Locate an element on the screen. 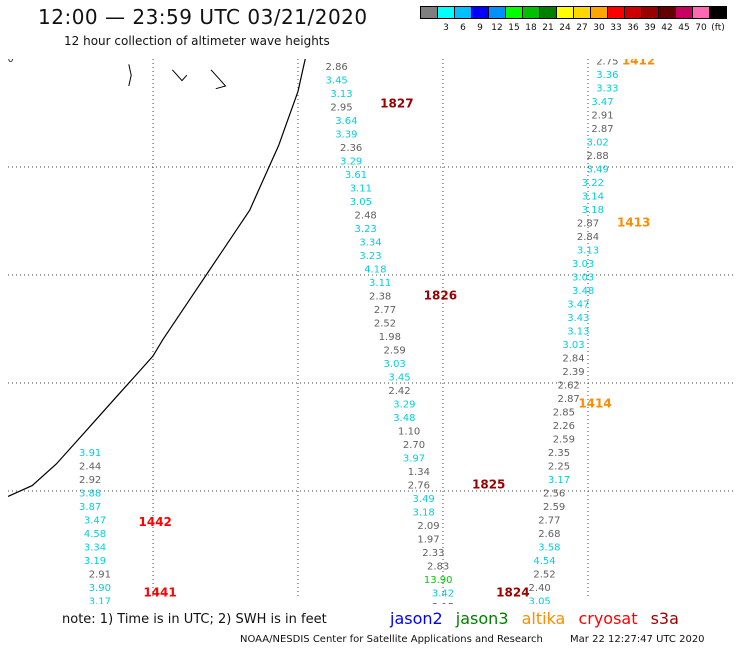 This screenshot has width=740, height=650. wave-height-value: 3.61 is located at coordinates (356, 175).